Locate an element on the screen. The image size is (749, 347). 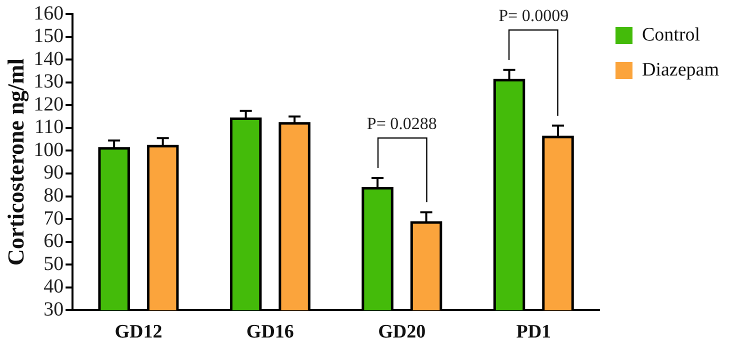
annotation: P= 0.0009 is located at coordinates (533, 16).